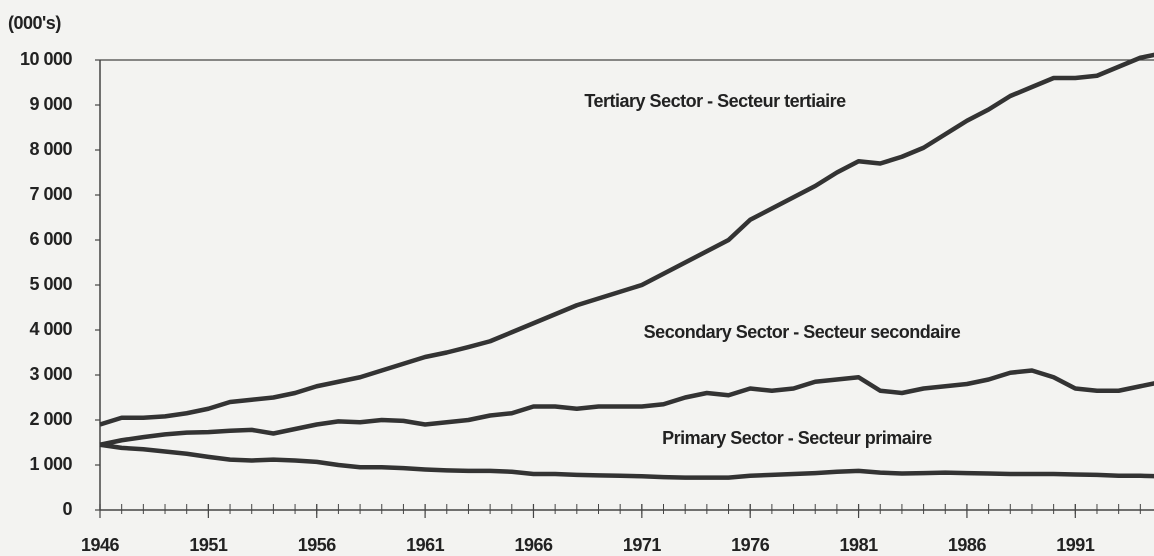  I want to click on y-tick-label: 3 000, so click(50, 374).